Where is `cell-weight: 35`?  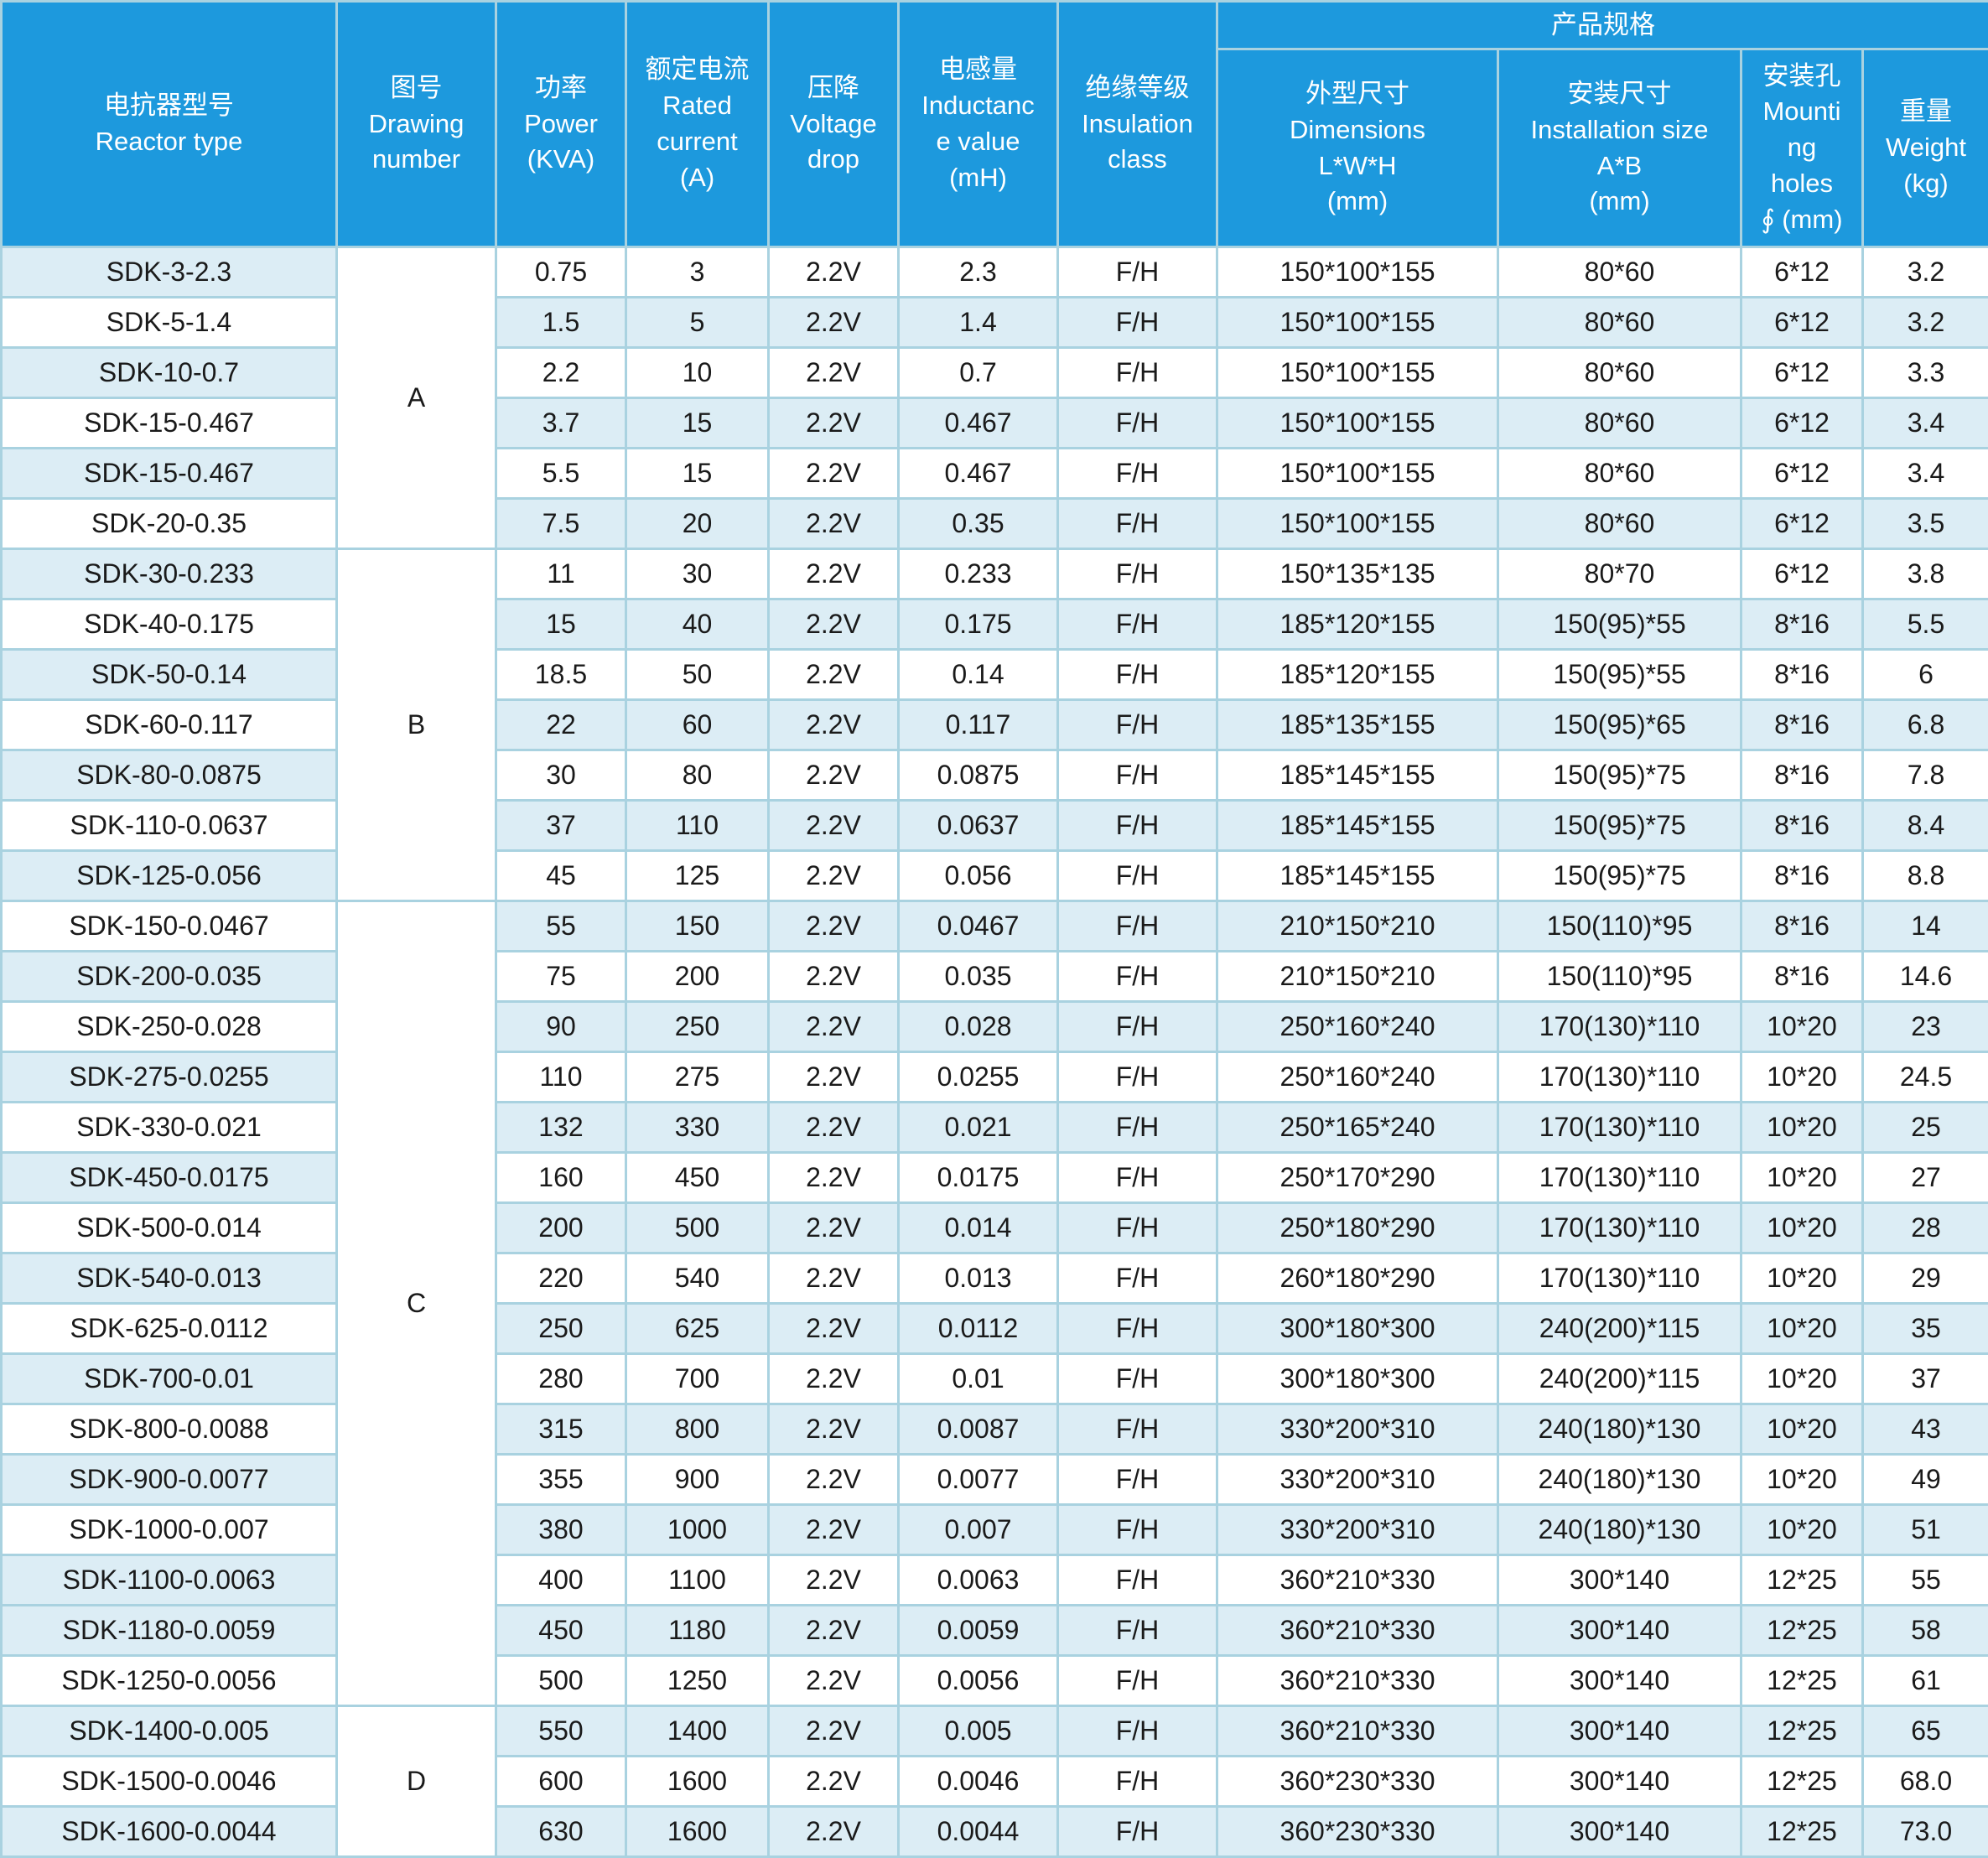
cell-weight: 35 is located at coordinates (1925, 1329).